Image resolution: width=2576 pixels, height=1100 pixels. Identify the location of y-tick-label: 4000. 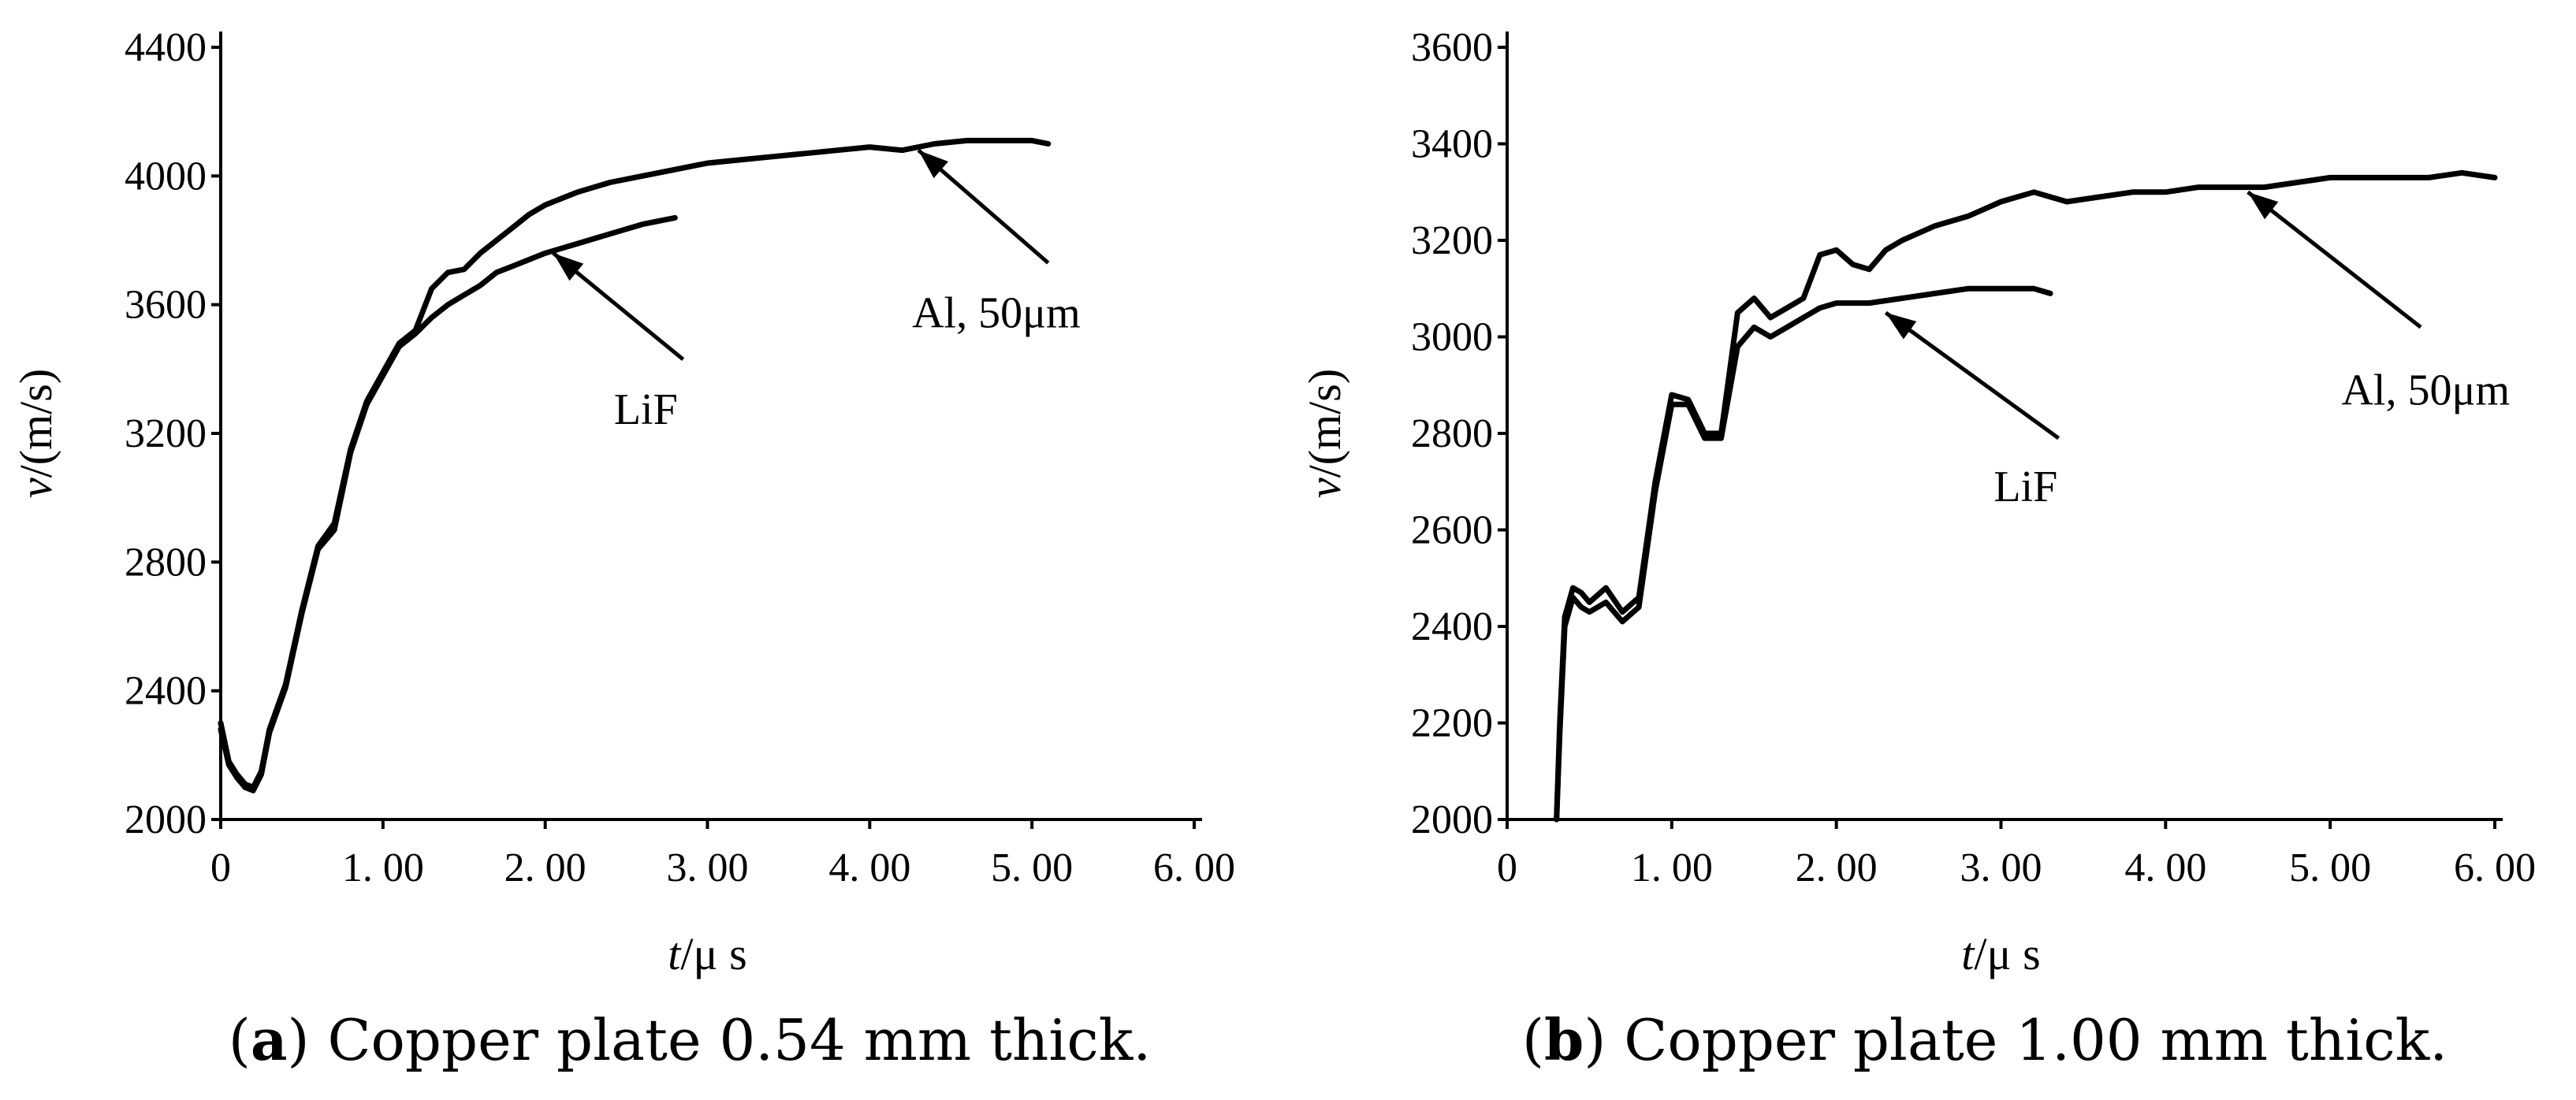
(166, 176).